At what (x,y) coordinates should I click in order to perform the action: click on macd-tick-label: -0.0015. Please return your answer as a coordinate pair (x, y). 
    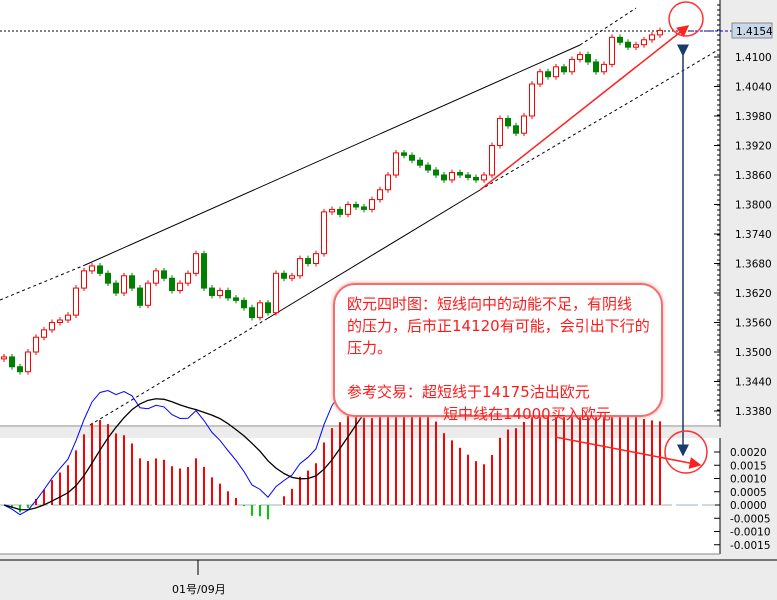
    Looking at the image, I should click on (750, 546).